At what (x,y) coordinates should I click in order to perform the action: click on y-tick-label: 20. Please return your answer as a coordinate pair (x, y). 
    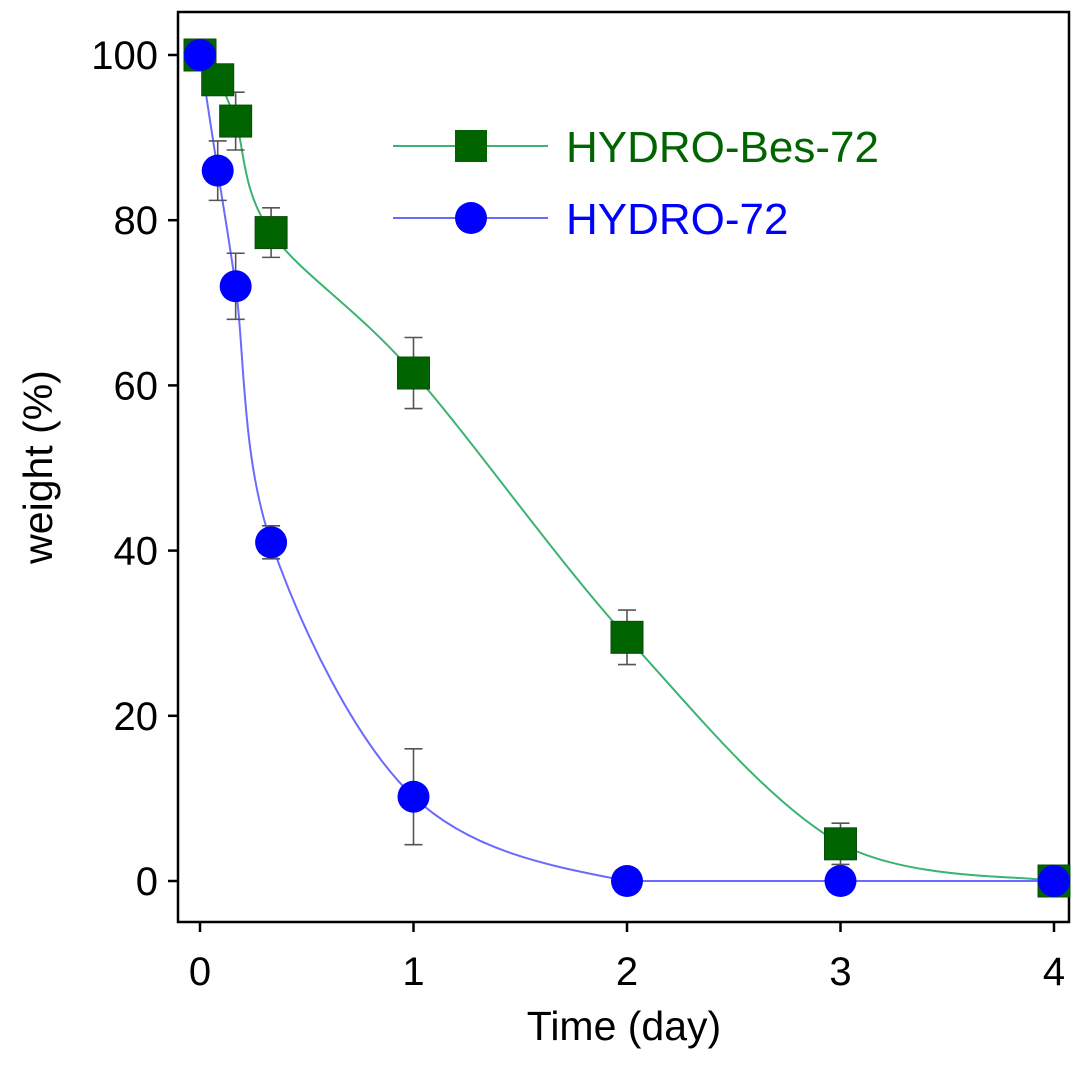
    Looking at the image, I should click on (136, 717).